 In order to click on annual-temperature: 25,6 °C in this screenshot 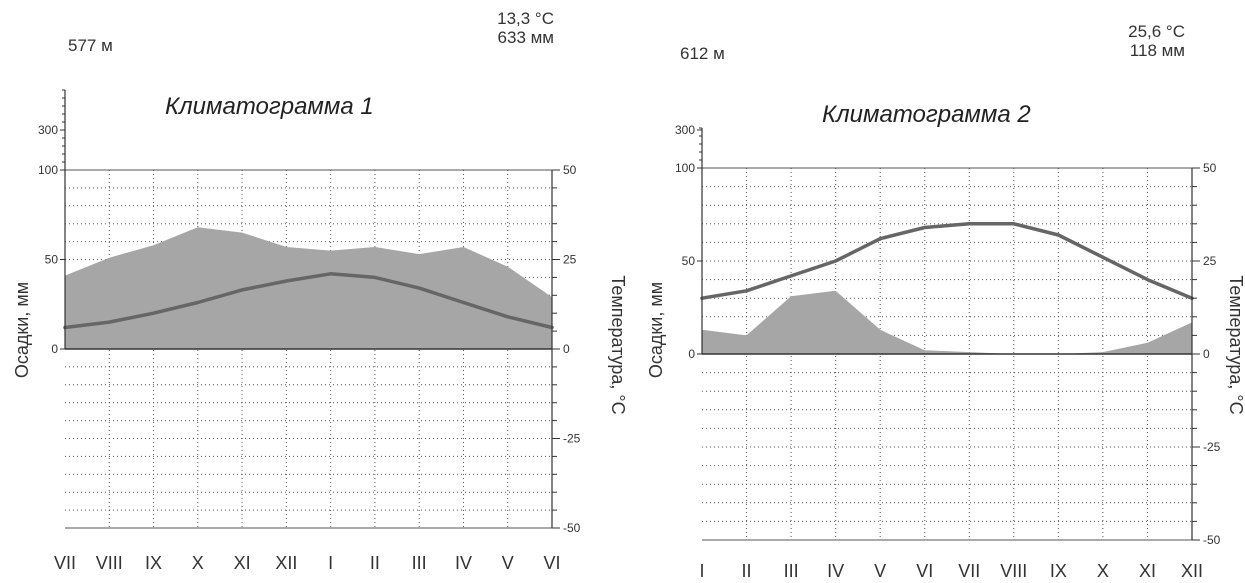, I will do `click(1156, 31)`.